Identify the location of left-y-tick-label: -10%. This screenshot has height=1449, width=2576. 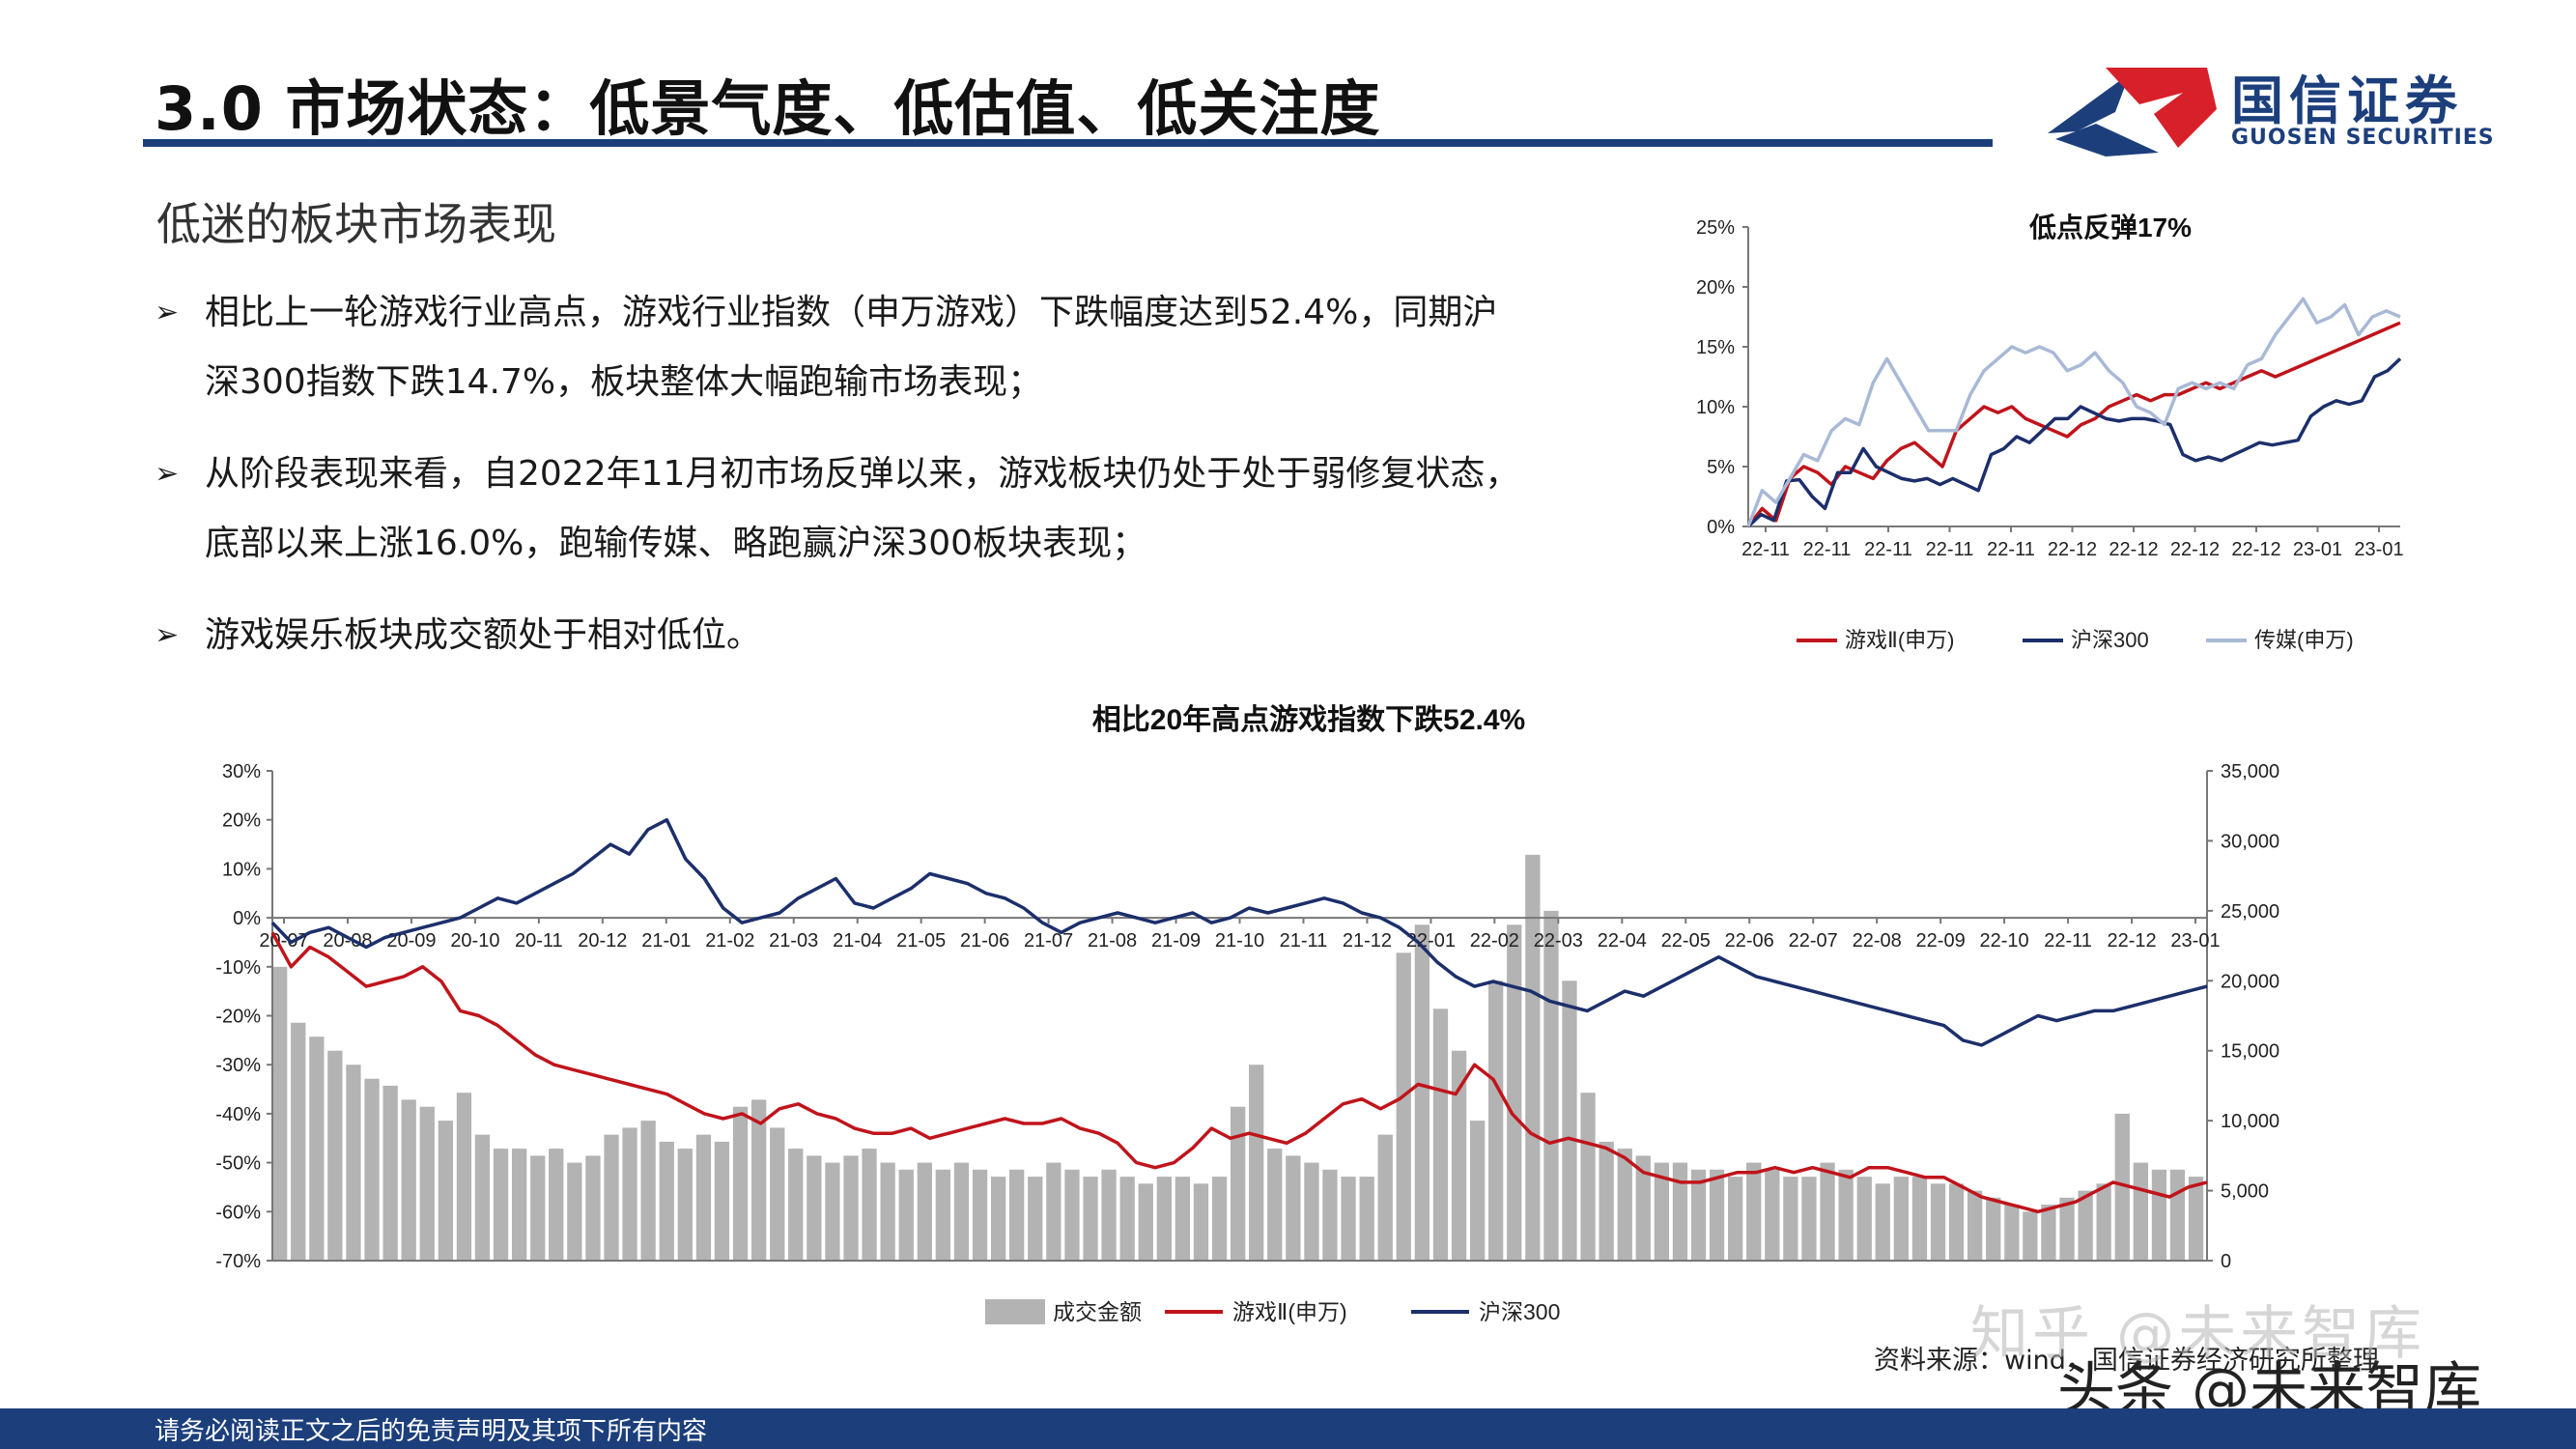
(238, 968).